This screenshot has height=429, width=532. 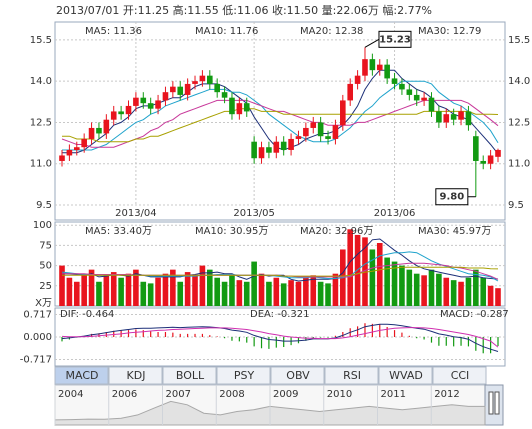 I want to click on x-tick-label: 2013/05, so click(x=254, y=213).